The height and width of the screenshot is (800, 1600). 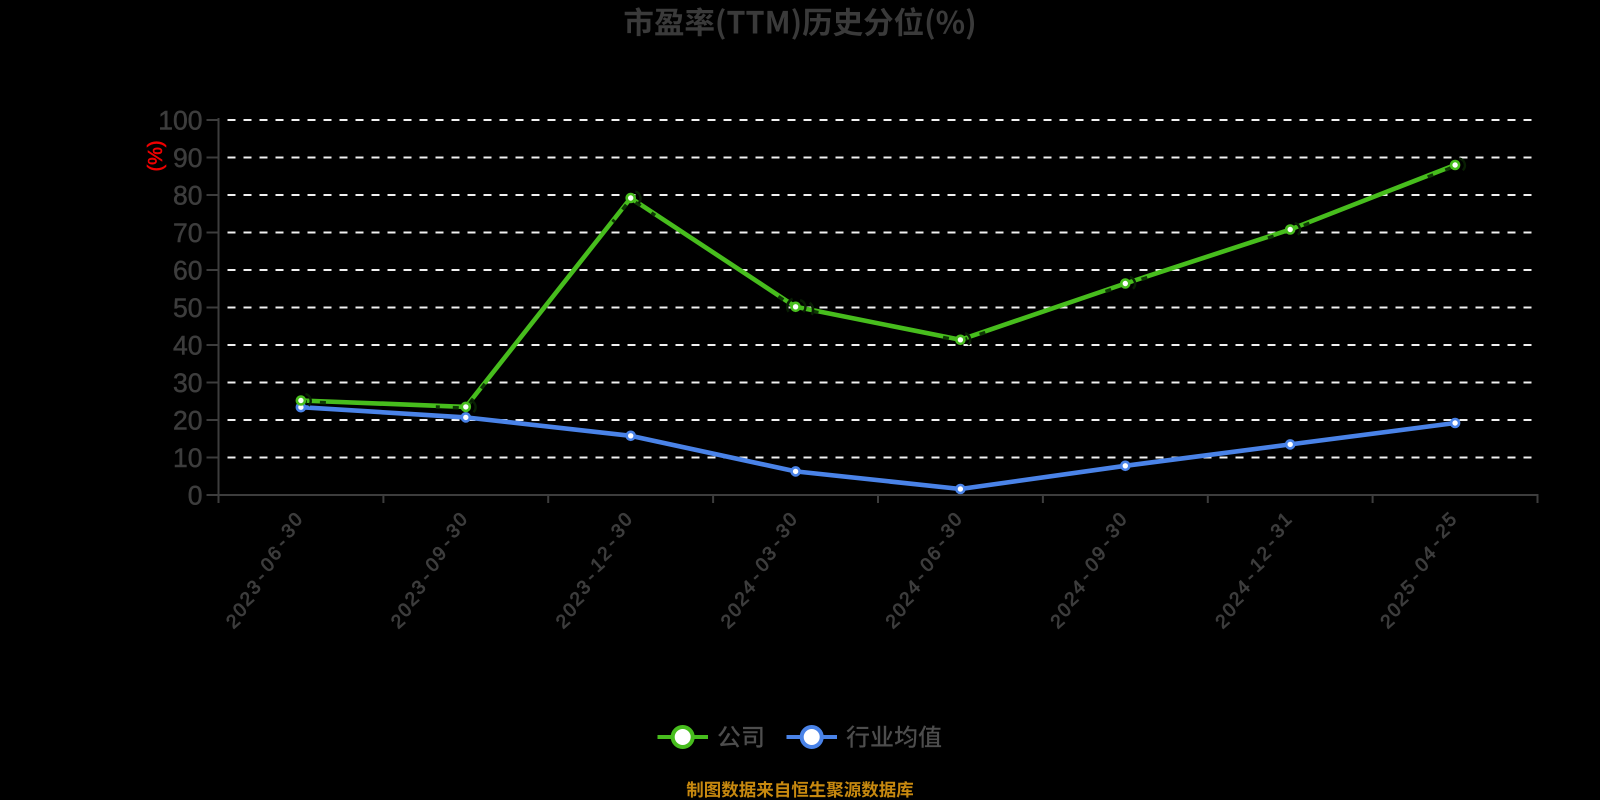 I want to click on svg-text: 20, so click(x=187, y=421).